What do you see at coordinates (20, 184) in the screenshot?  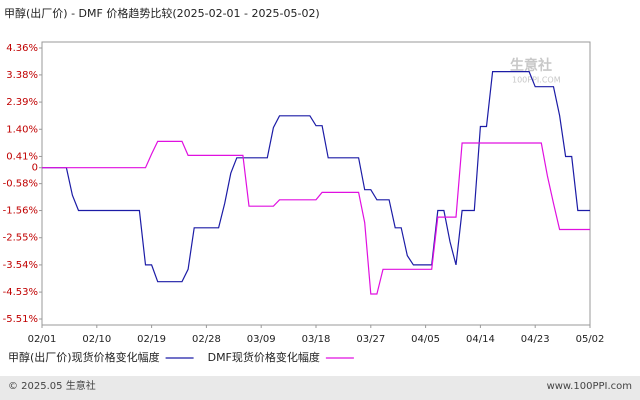 I see `y-tick-label: -0.58%` at bounding box center [20, 184].